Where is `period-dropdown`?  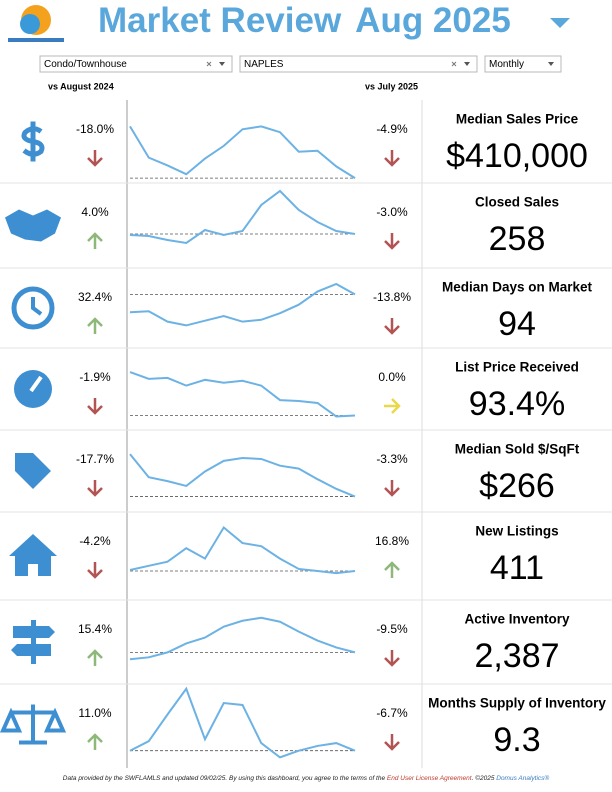
period-dropdown is located at coordinates (560, 23).